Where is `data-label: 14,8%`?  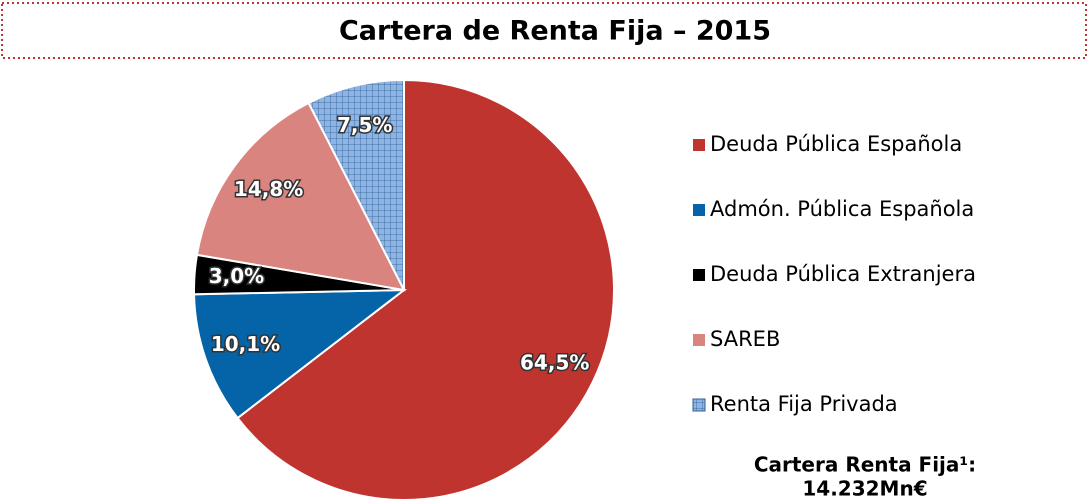 data-label: 14,8% is located at coordinates (268, 189).